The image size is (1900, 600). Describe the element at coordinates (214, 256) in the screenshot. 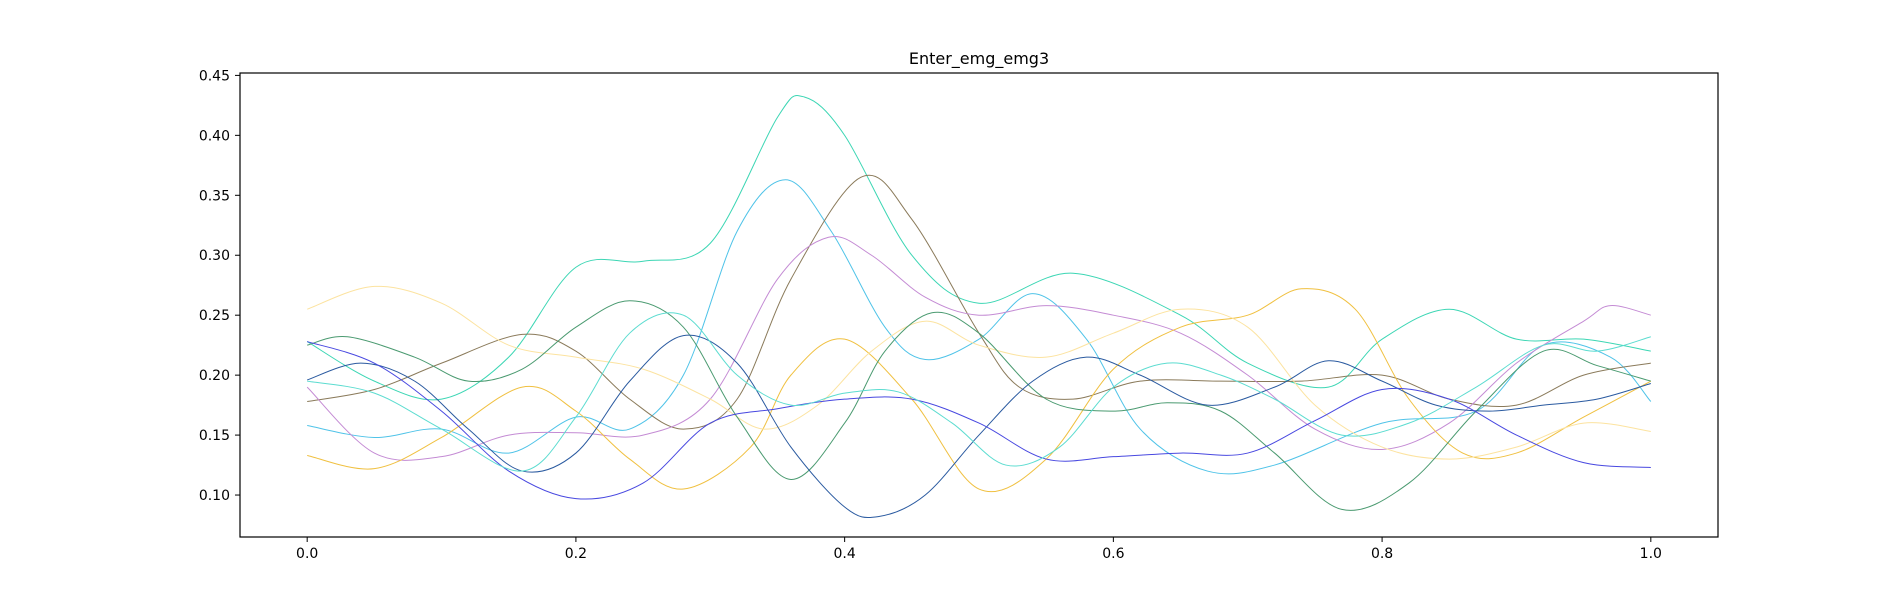

I see `y-tick-label: 0.30` at that location.